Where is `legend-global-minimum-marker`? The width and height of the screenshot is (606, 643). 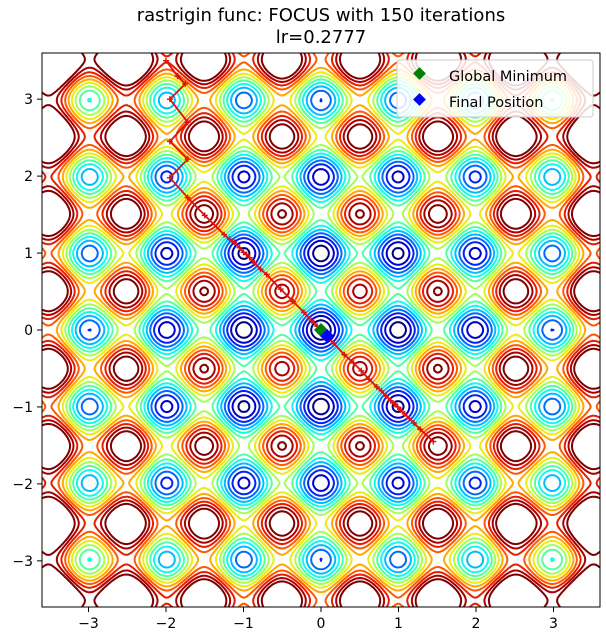
legend-global-minimum-marker is located at coordinates (419, 73).